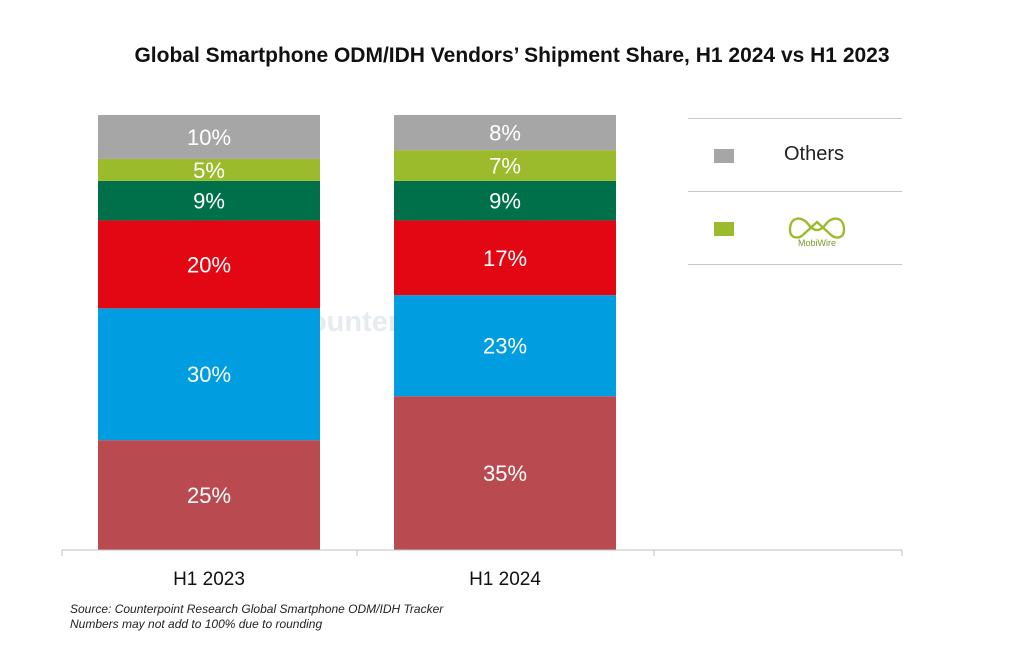 The height and width of the screenshot is (659, 1024). I want to click on data-label: 20%, so click(209, 264).